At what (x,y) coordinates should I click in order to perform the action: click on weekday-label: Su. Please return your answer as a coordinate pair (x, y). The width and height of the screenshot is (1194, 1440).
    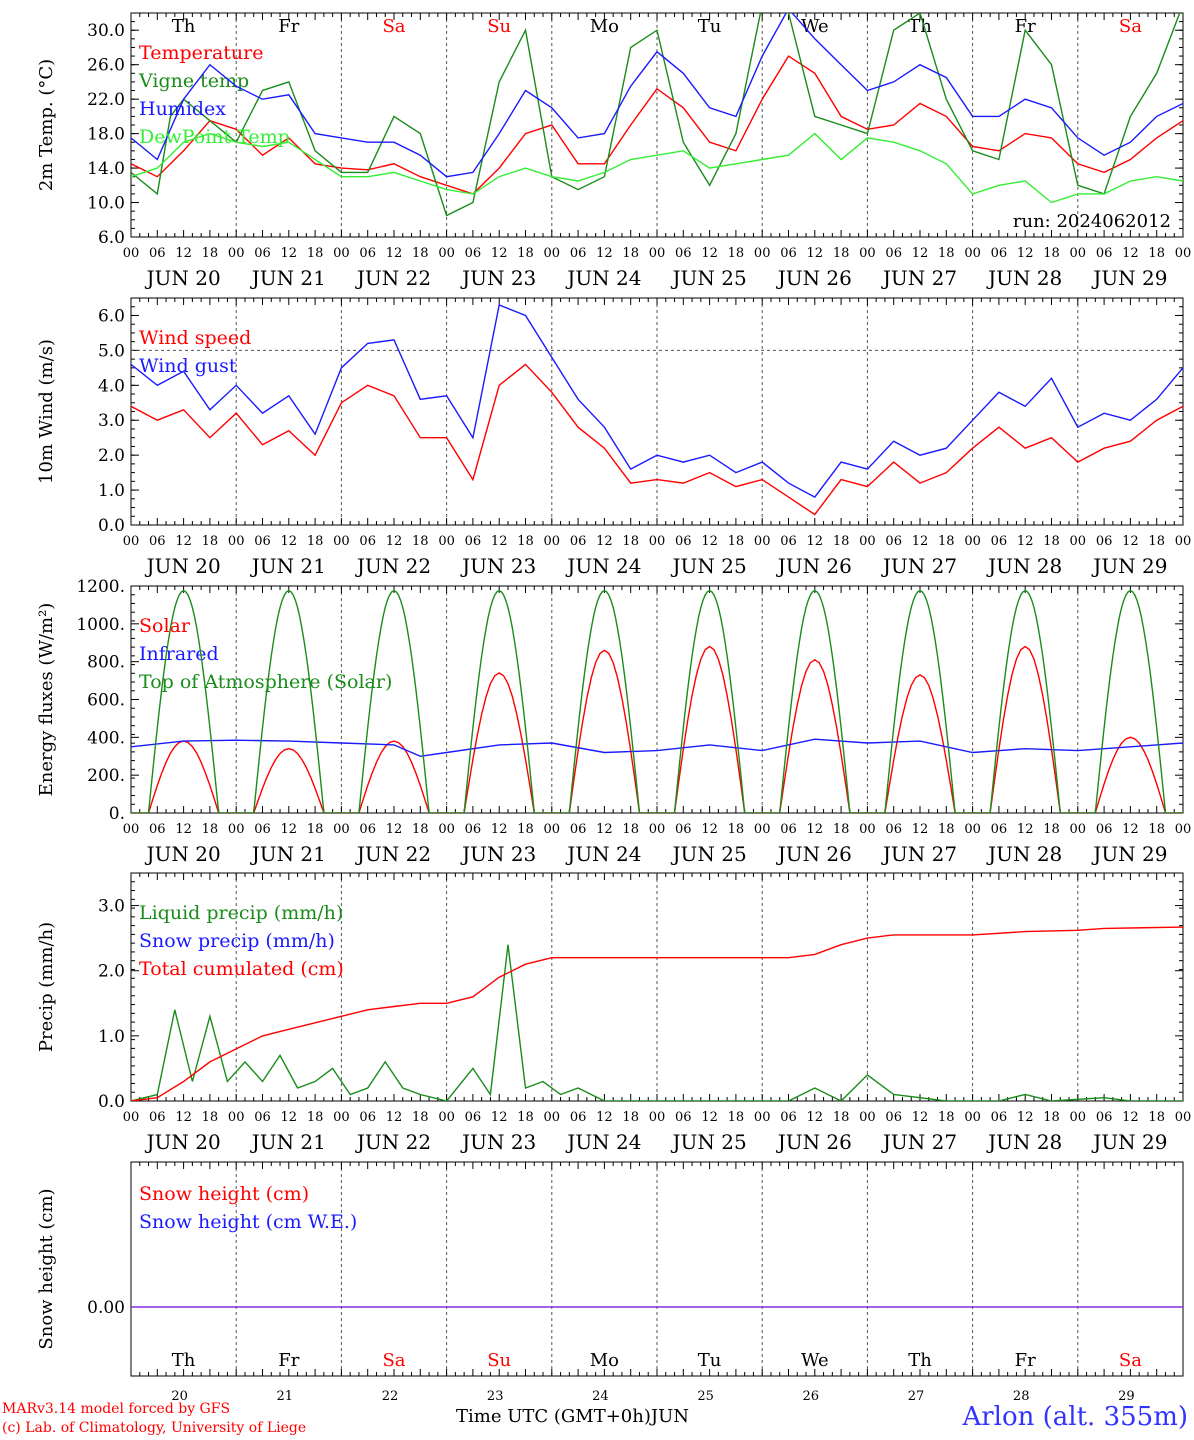
    Looking at the image, I should click on (499, 26).